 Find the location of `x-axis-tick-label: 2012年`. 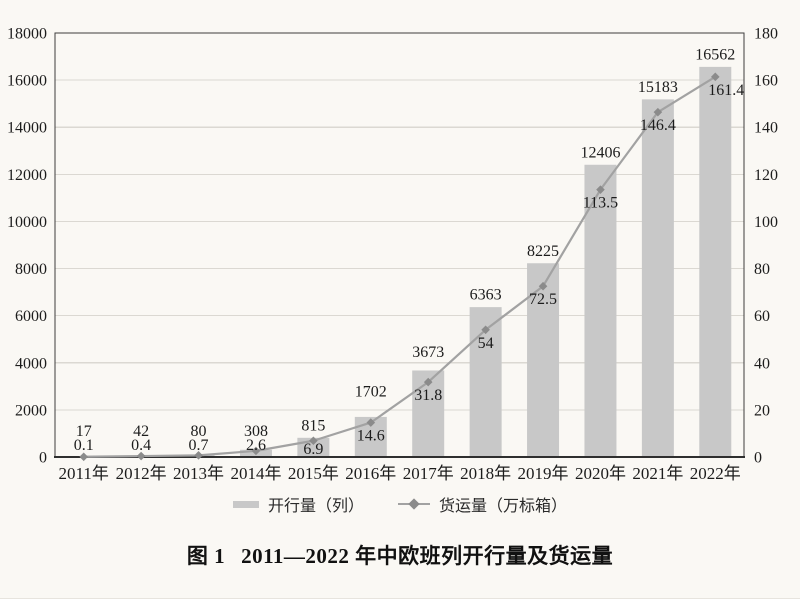

x-axis-tick-label: 2012年 is located at coordinates (141, 473).